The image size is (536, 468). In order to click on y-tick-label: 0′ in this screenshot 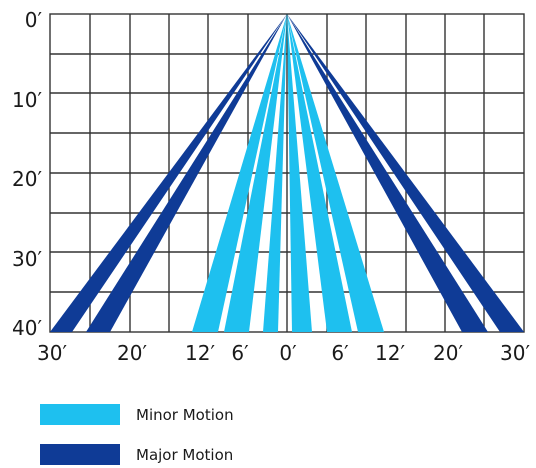, I will do `click(34, 20)`.